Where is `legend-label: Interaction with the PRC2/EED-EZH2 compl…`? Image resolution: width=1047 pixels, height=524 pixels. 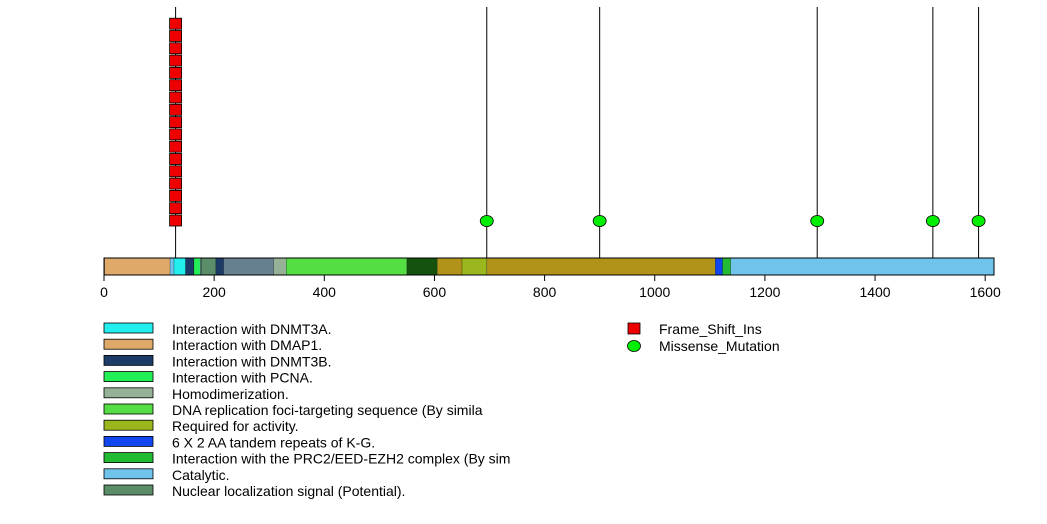
legend-label: Interaction with the PRC2/EED-EZH2 compl… is located at coordinates (341, 459).